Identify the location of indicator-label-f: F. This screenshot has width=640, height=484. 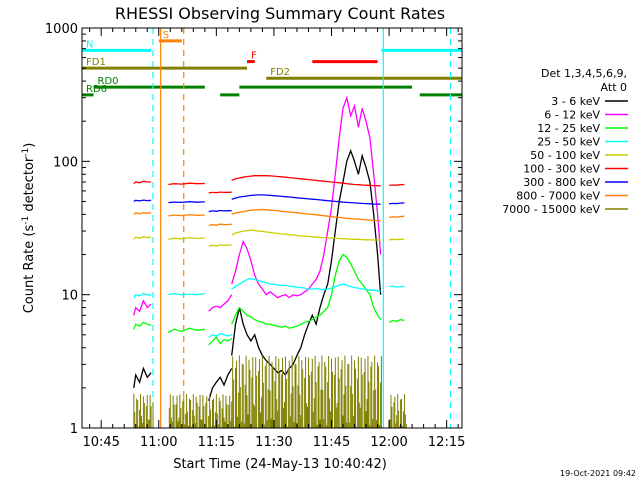
(254, 56).